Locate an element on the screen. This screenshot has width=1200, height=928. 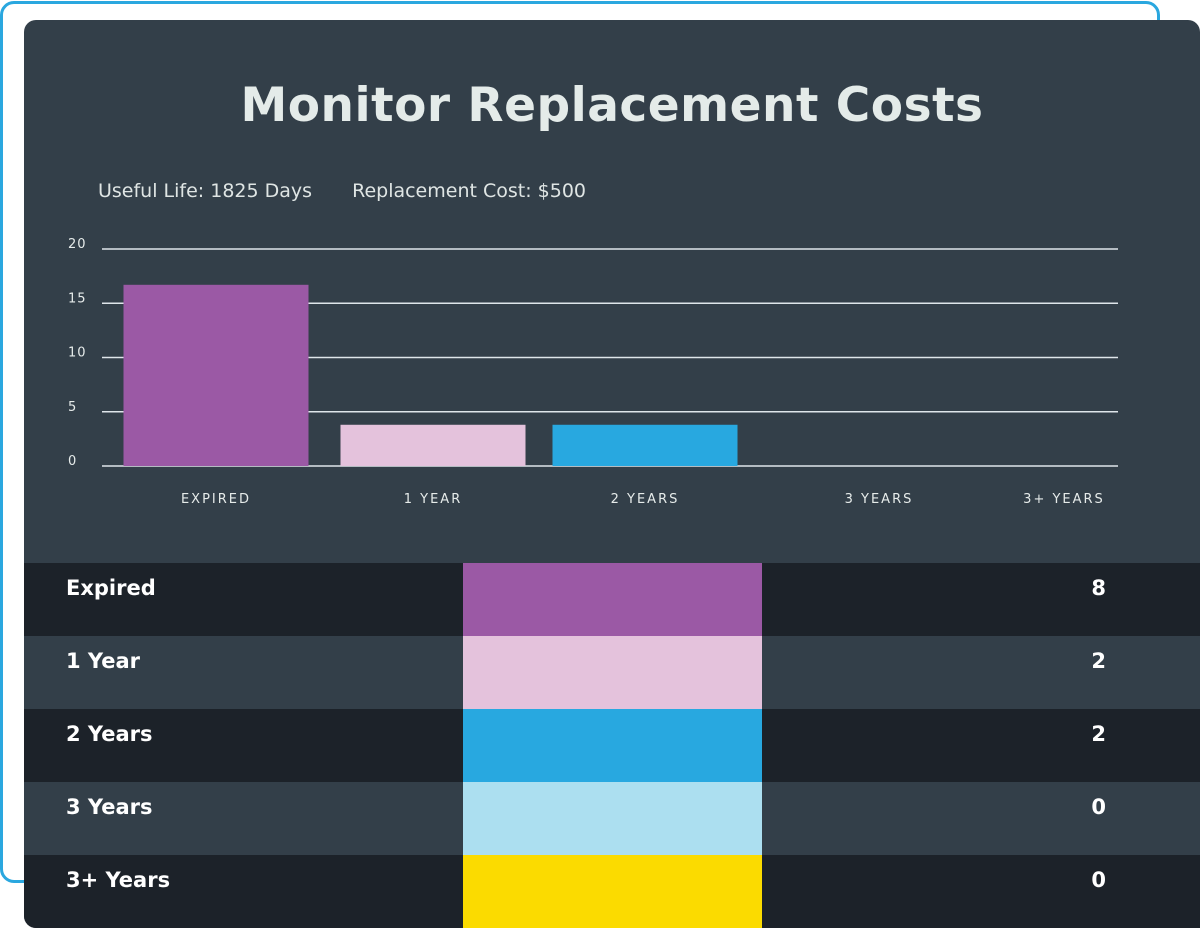
table-row: 3+ Years 0 is located at coordinates (612, 891).